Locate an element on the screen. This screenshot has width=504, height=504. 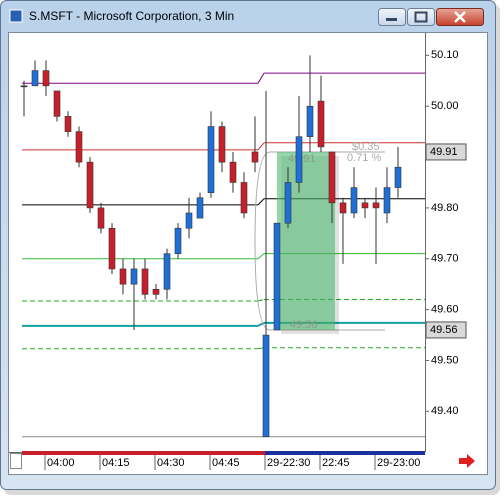
price-marker-label: 49.91 is located at coordinates (444, 152).